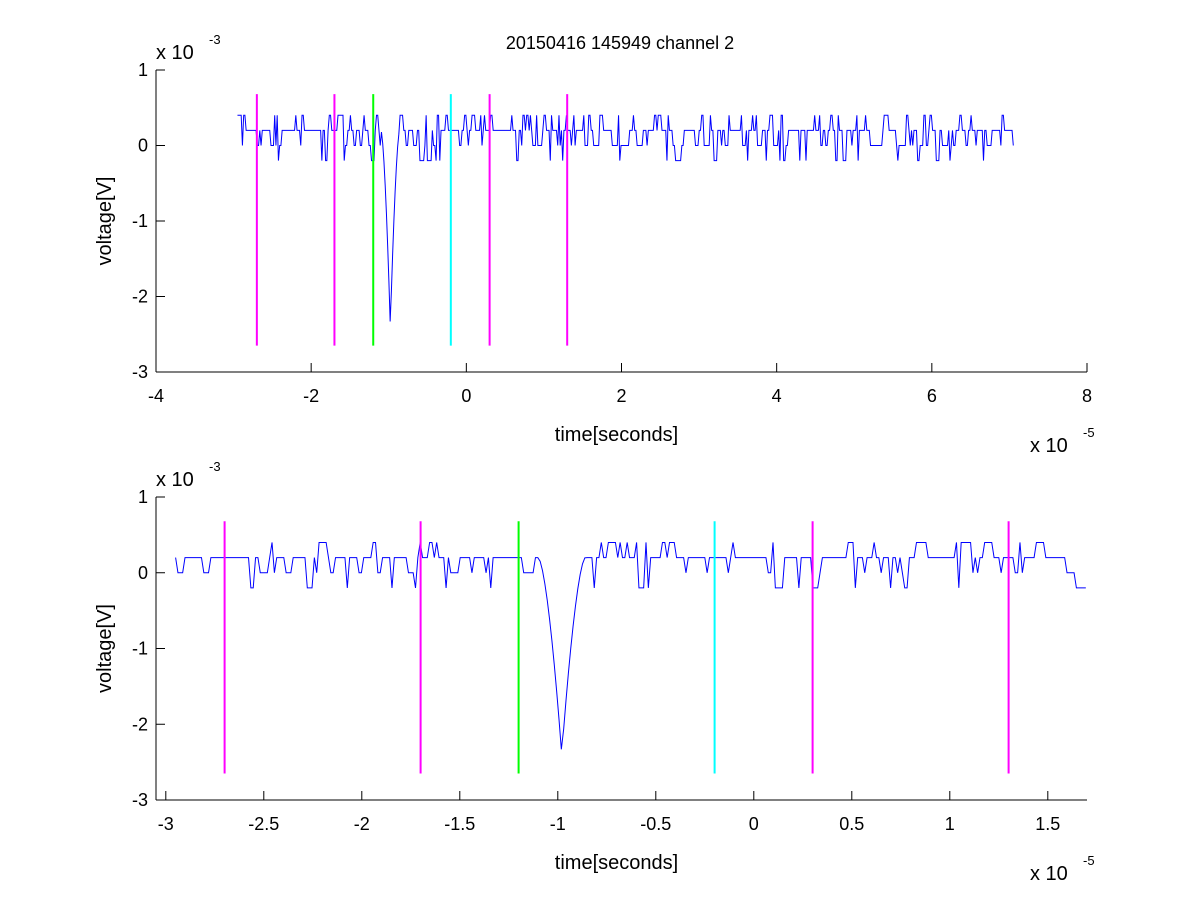 The width and height of the screenshot is (1200, 901). What do you see at coordinates (625, 218) in the screenshot?
I see `voltage-trace` at bounding box center [625, 218].